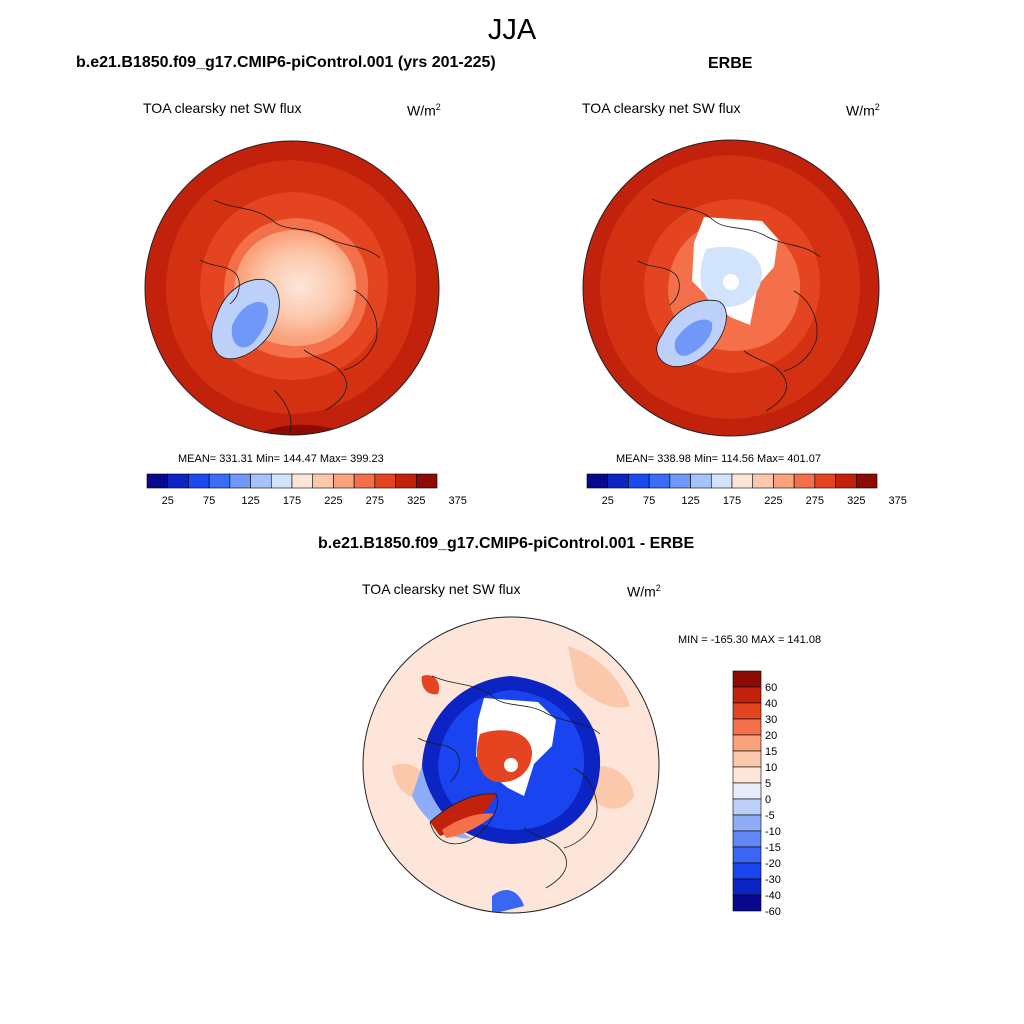 The image size is (1024, 1024). Describe the element at coordinates (898, 501) in the screenshot. I see `obs-colorbar-tick-label: 375` at that location.